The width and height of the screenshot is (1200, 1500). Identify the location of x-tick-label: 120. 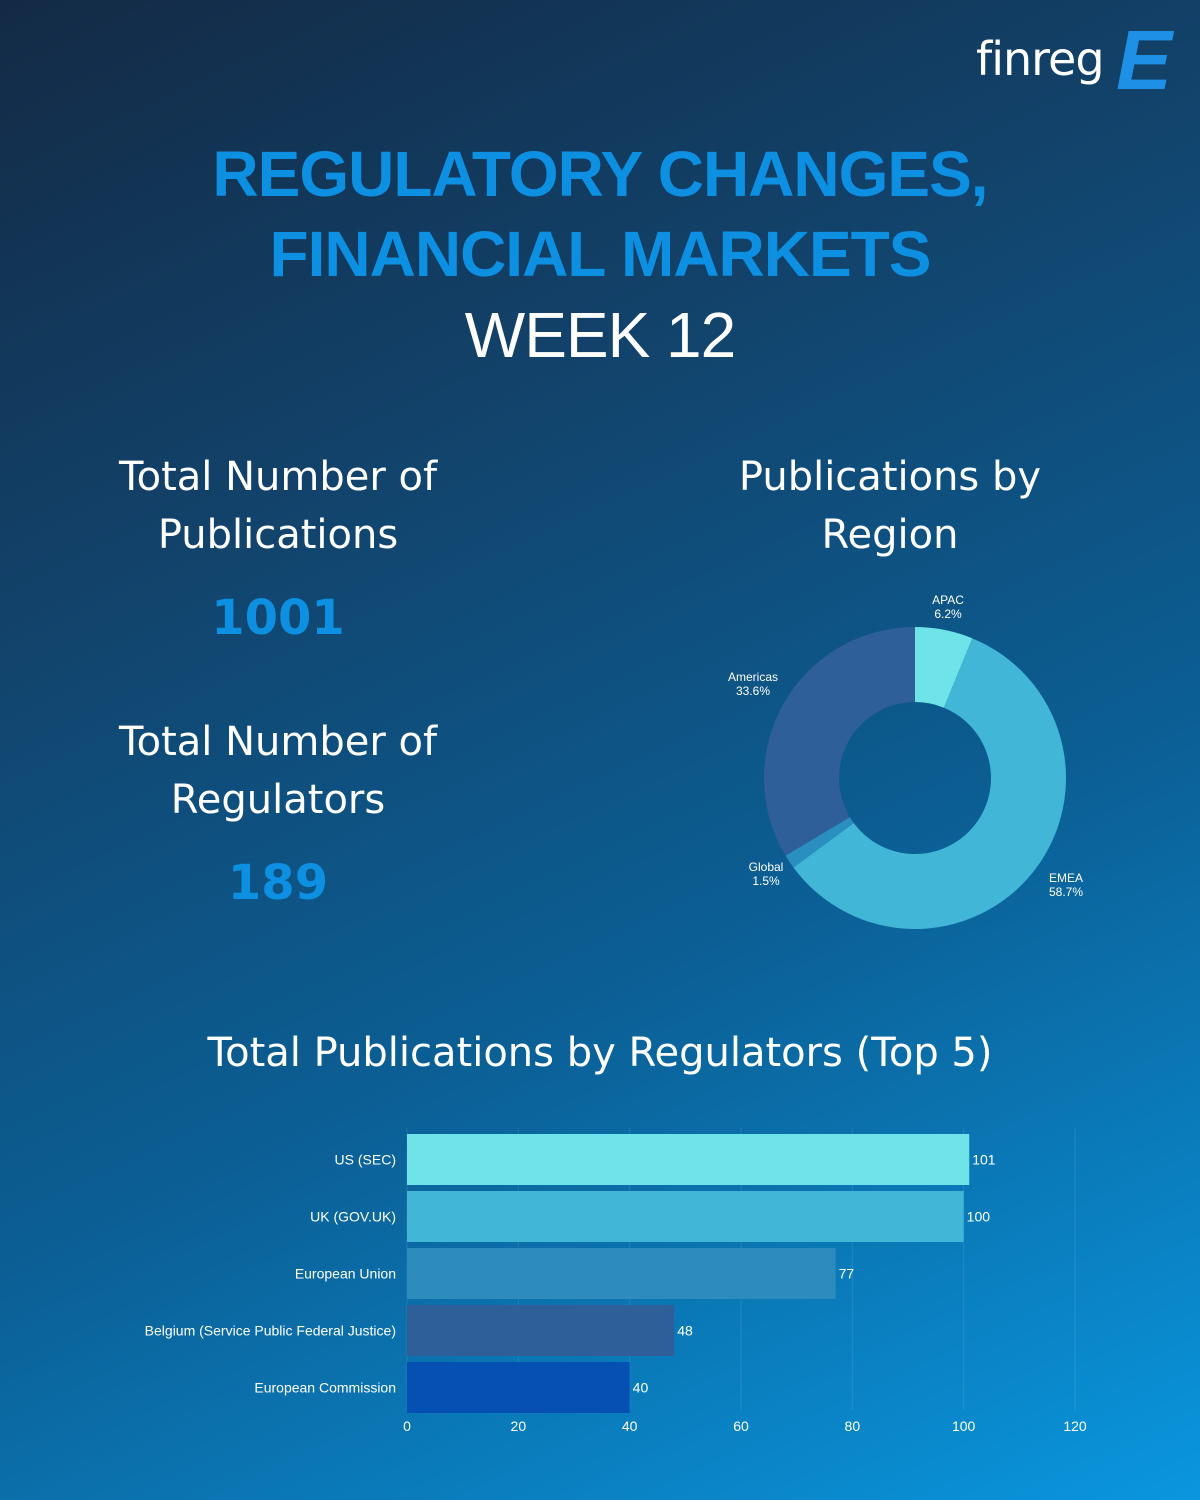
(1075, 1426).